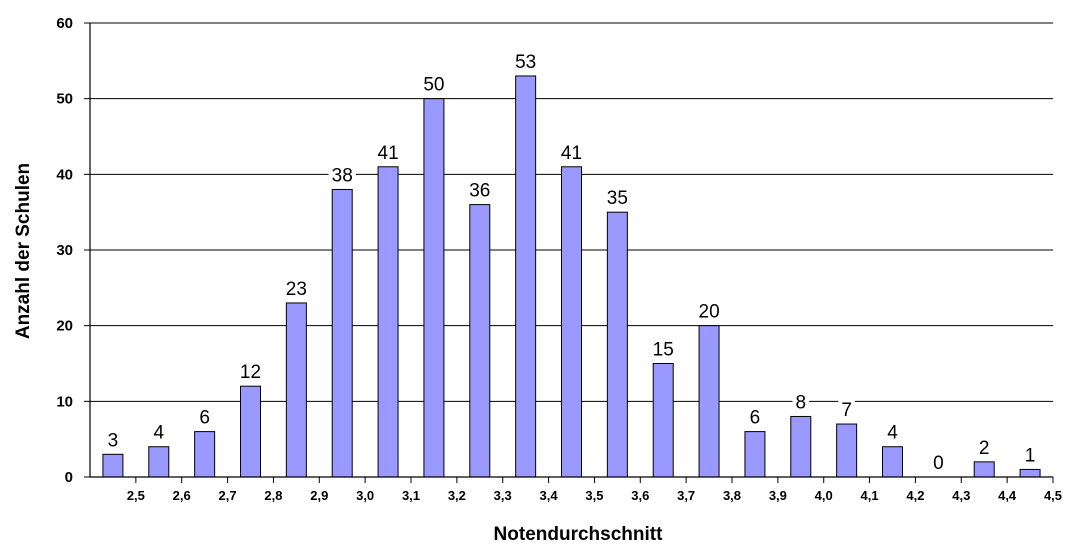 The width and height of the screenshot is (1075, 547). Describe the element at coordinates (686, 495) in the screenshot. I see `x-tick-label: 3,7` at that location.